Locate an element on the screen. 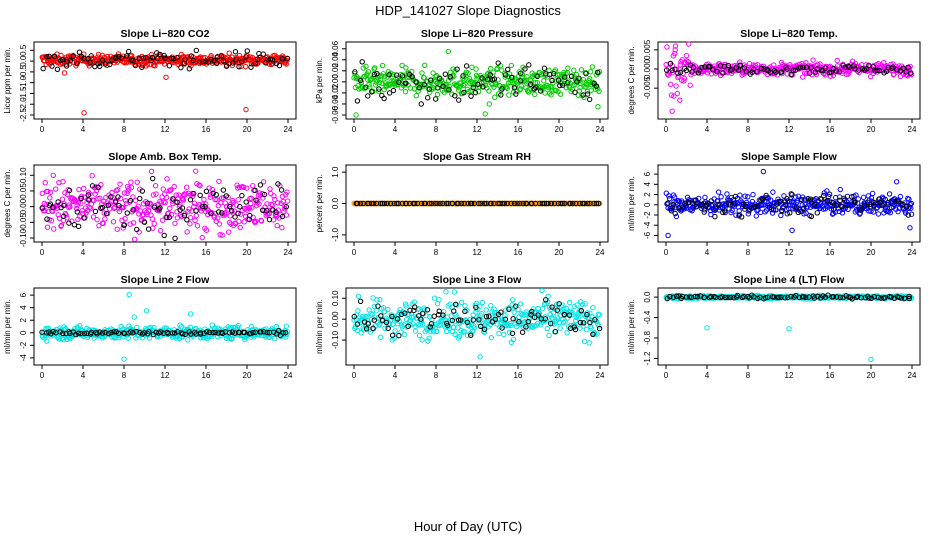  y-axis-label: degrees C per min. is located at coordinates (631, 80).